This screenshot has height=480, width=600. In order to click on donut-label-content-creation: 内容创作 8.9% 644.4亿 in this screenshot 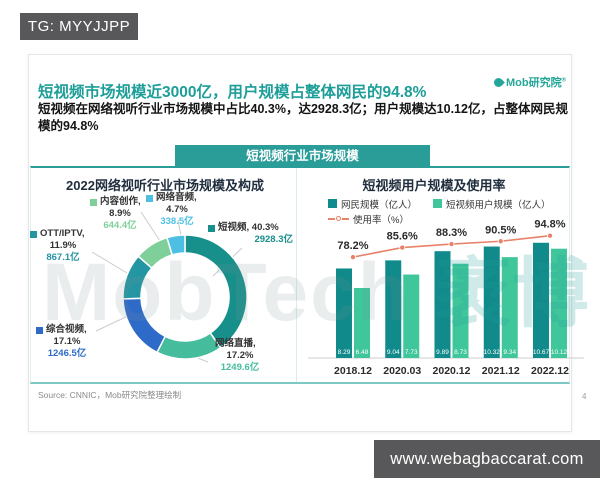, I will do `click(120, 214)`.